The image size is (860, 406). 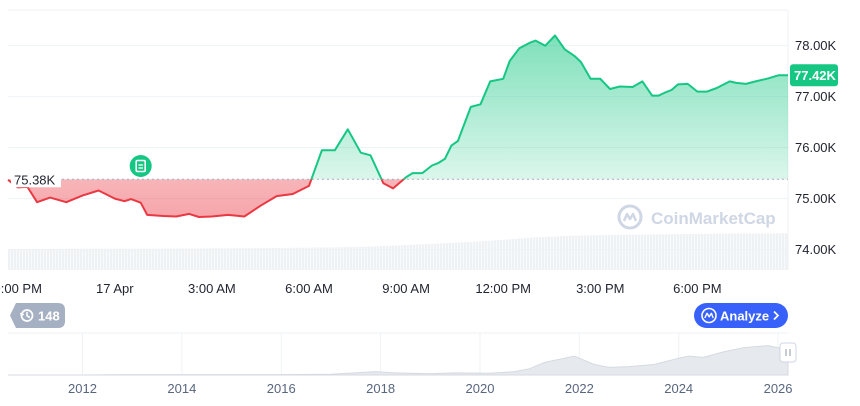 What do you see at coordinates (398, 354) in the screenshot?
I see `range-navigator` at bounding box center [398, 354].